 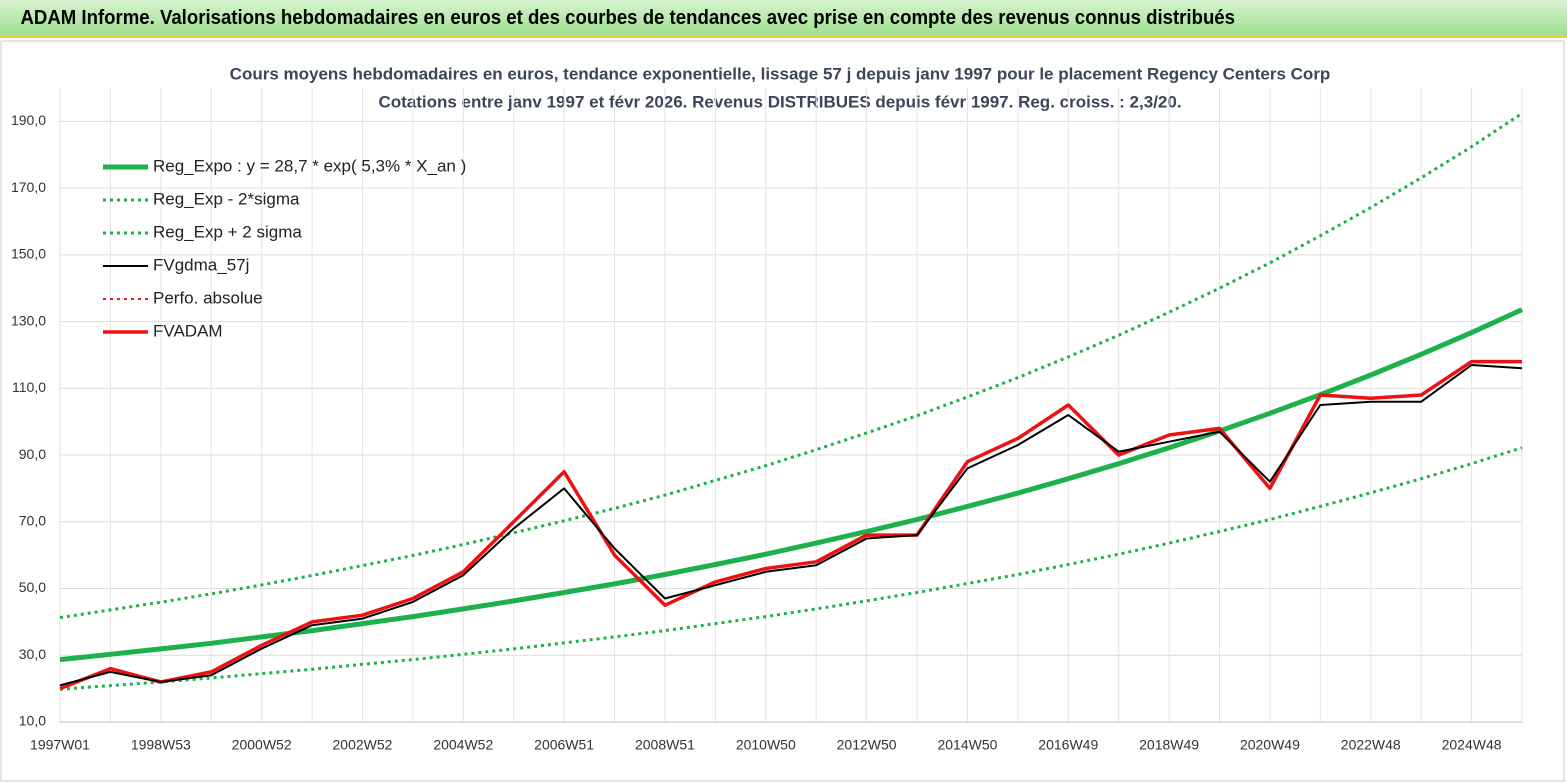 What do you see at coordinates (32, 654) in the screenshot?
I see `y-tick-label: 30,0` at bounding box center [32, 654].